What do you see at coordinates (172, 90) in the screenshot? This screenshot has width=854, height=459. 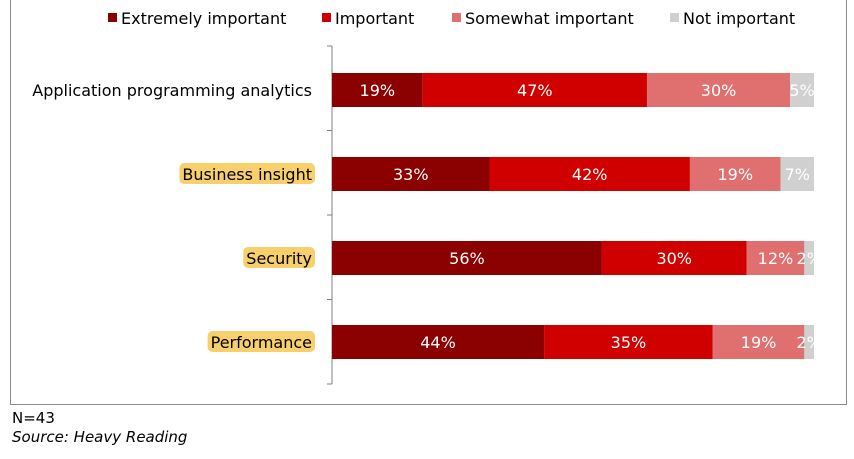 I see `category-label: Application programming analytics` at bounding box center [172, 90].